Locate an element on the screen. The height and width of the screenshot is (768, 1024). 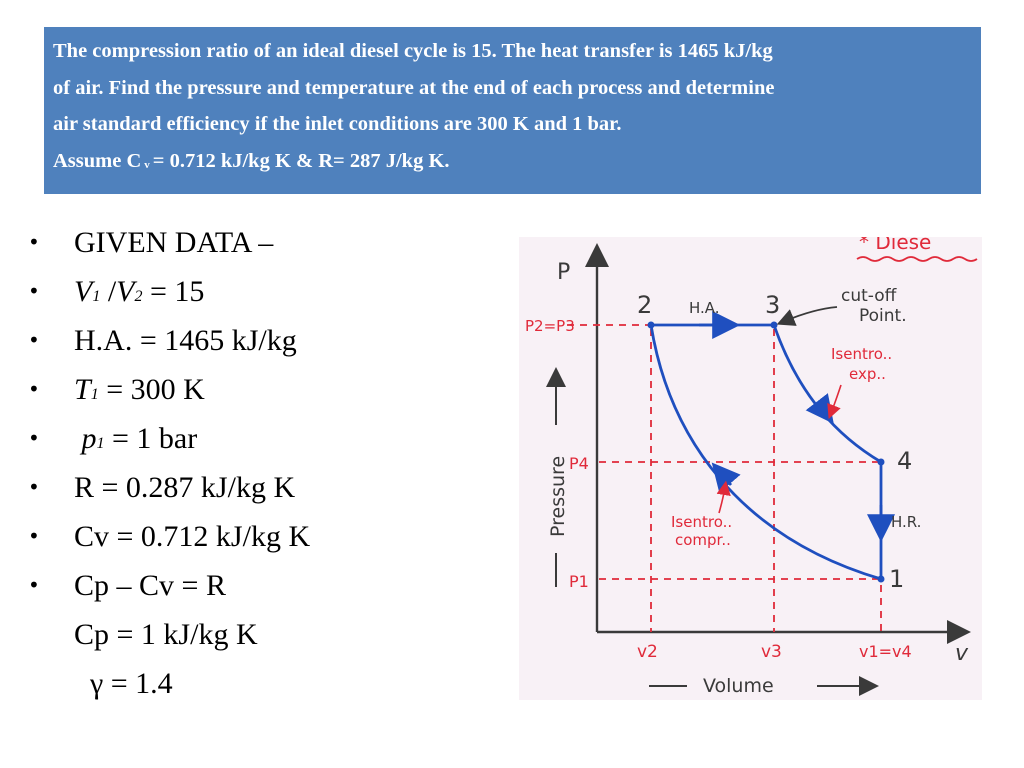
ratio-slash: / is located at coordinates (108, 291).